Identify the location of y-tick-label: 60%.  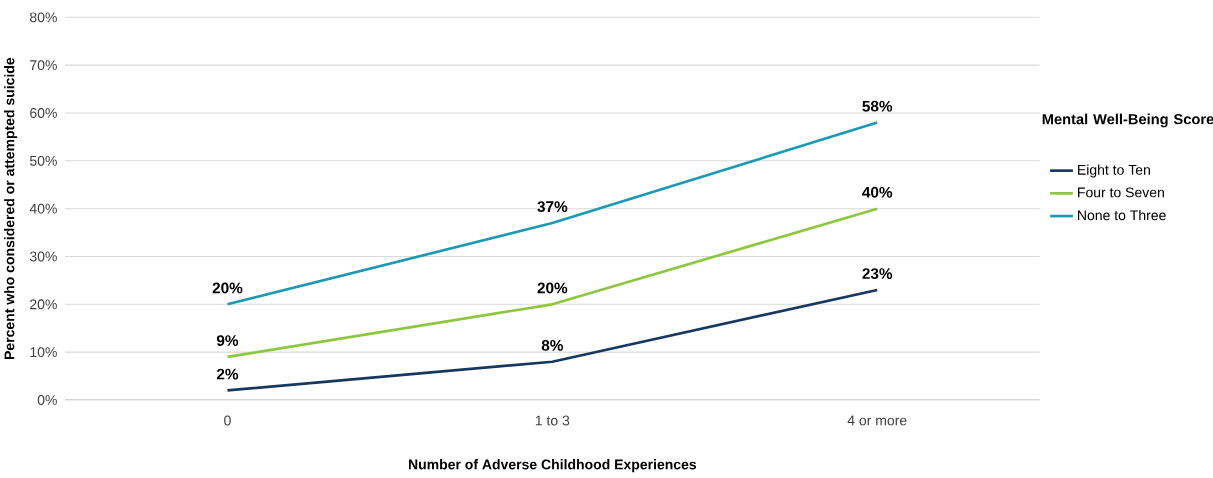
(43, 113).